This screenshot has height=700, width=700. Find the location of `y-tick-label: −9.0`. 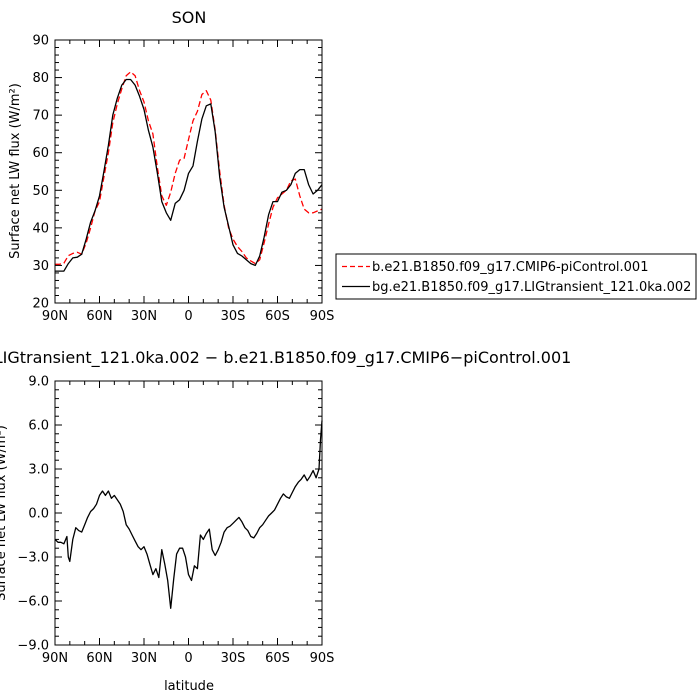

y-tick-label: −9.0 is located at coordinates (33, 646).